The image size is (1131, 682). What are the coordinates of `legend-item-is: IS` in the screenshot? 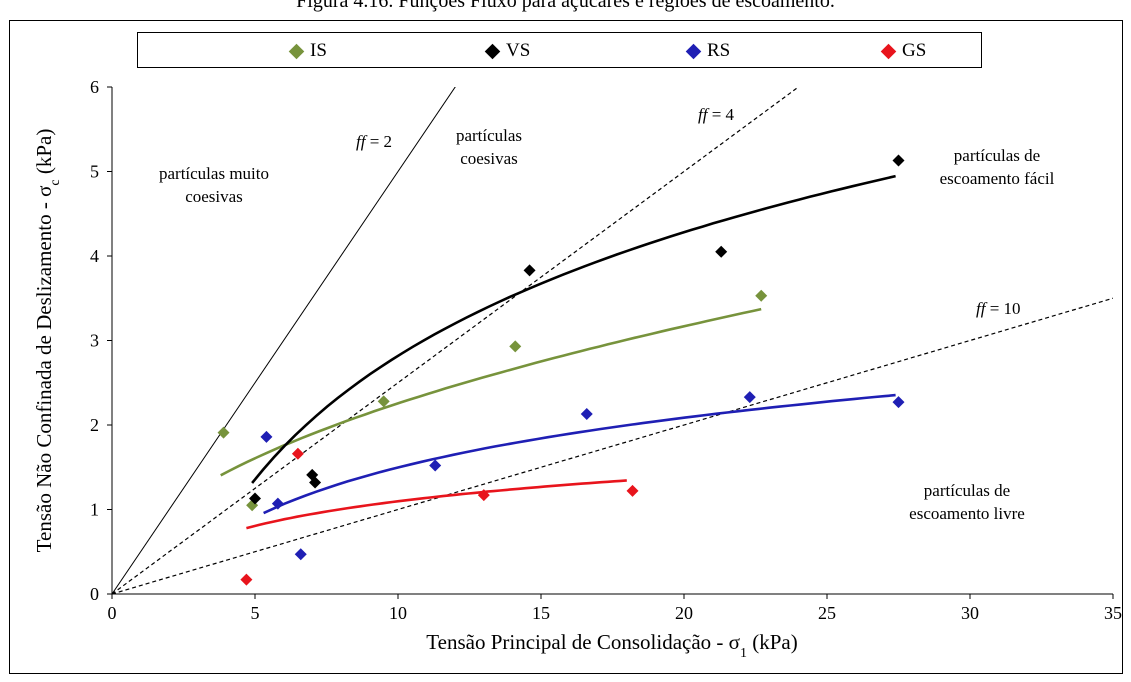 It's located at (307, 51).